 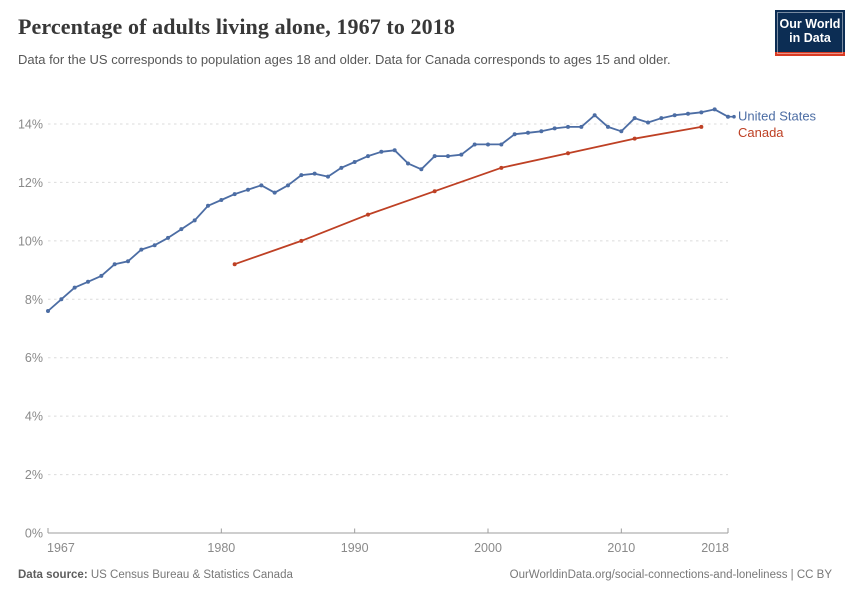 I want to click on svg-text: 1967, so click(x=61, y=548).